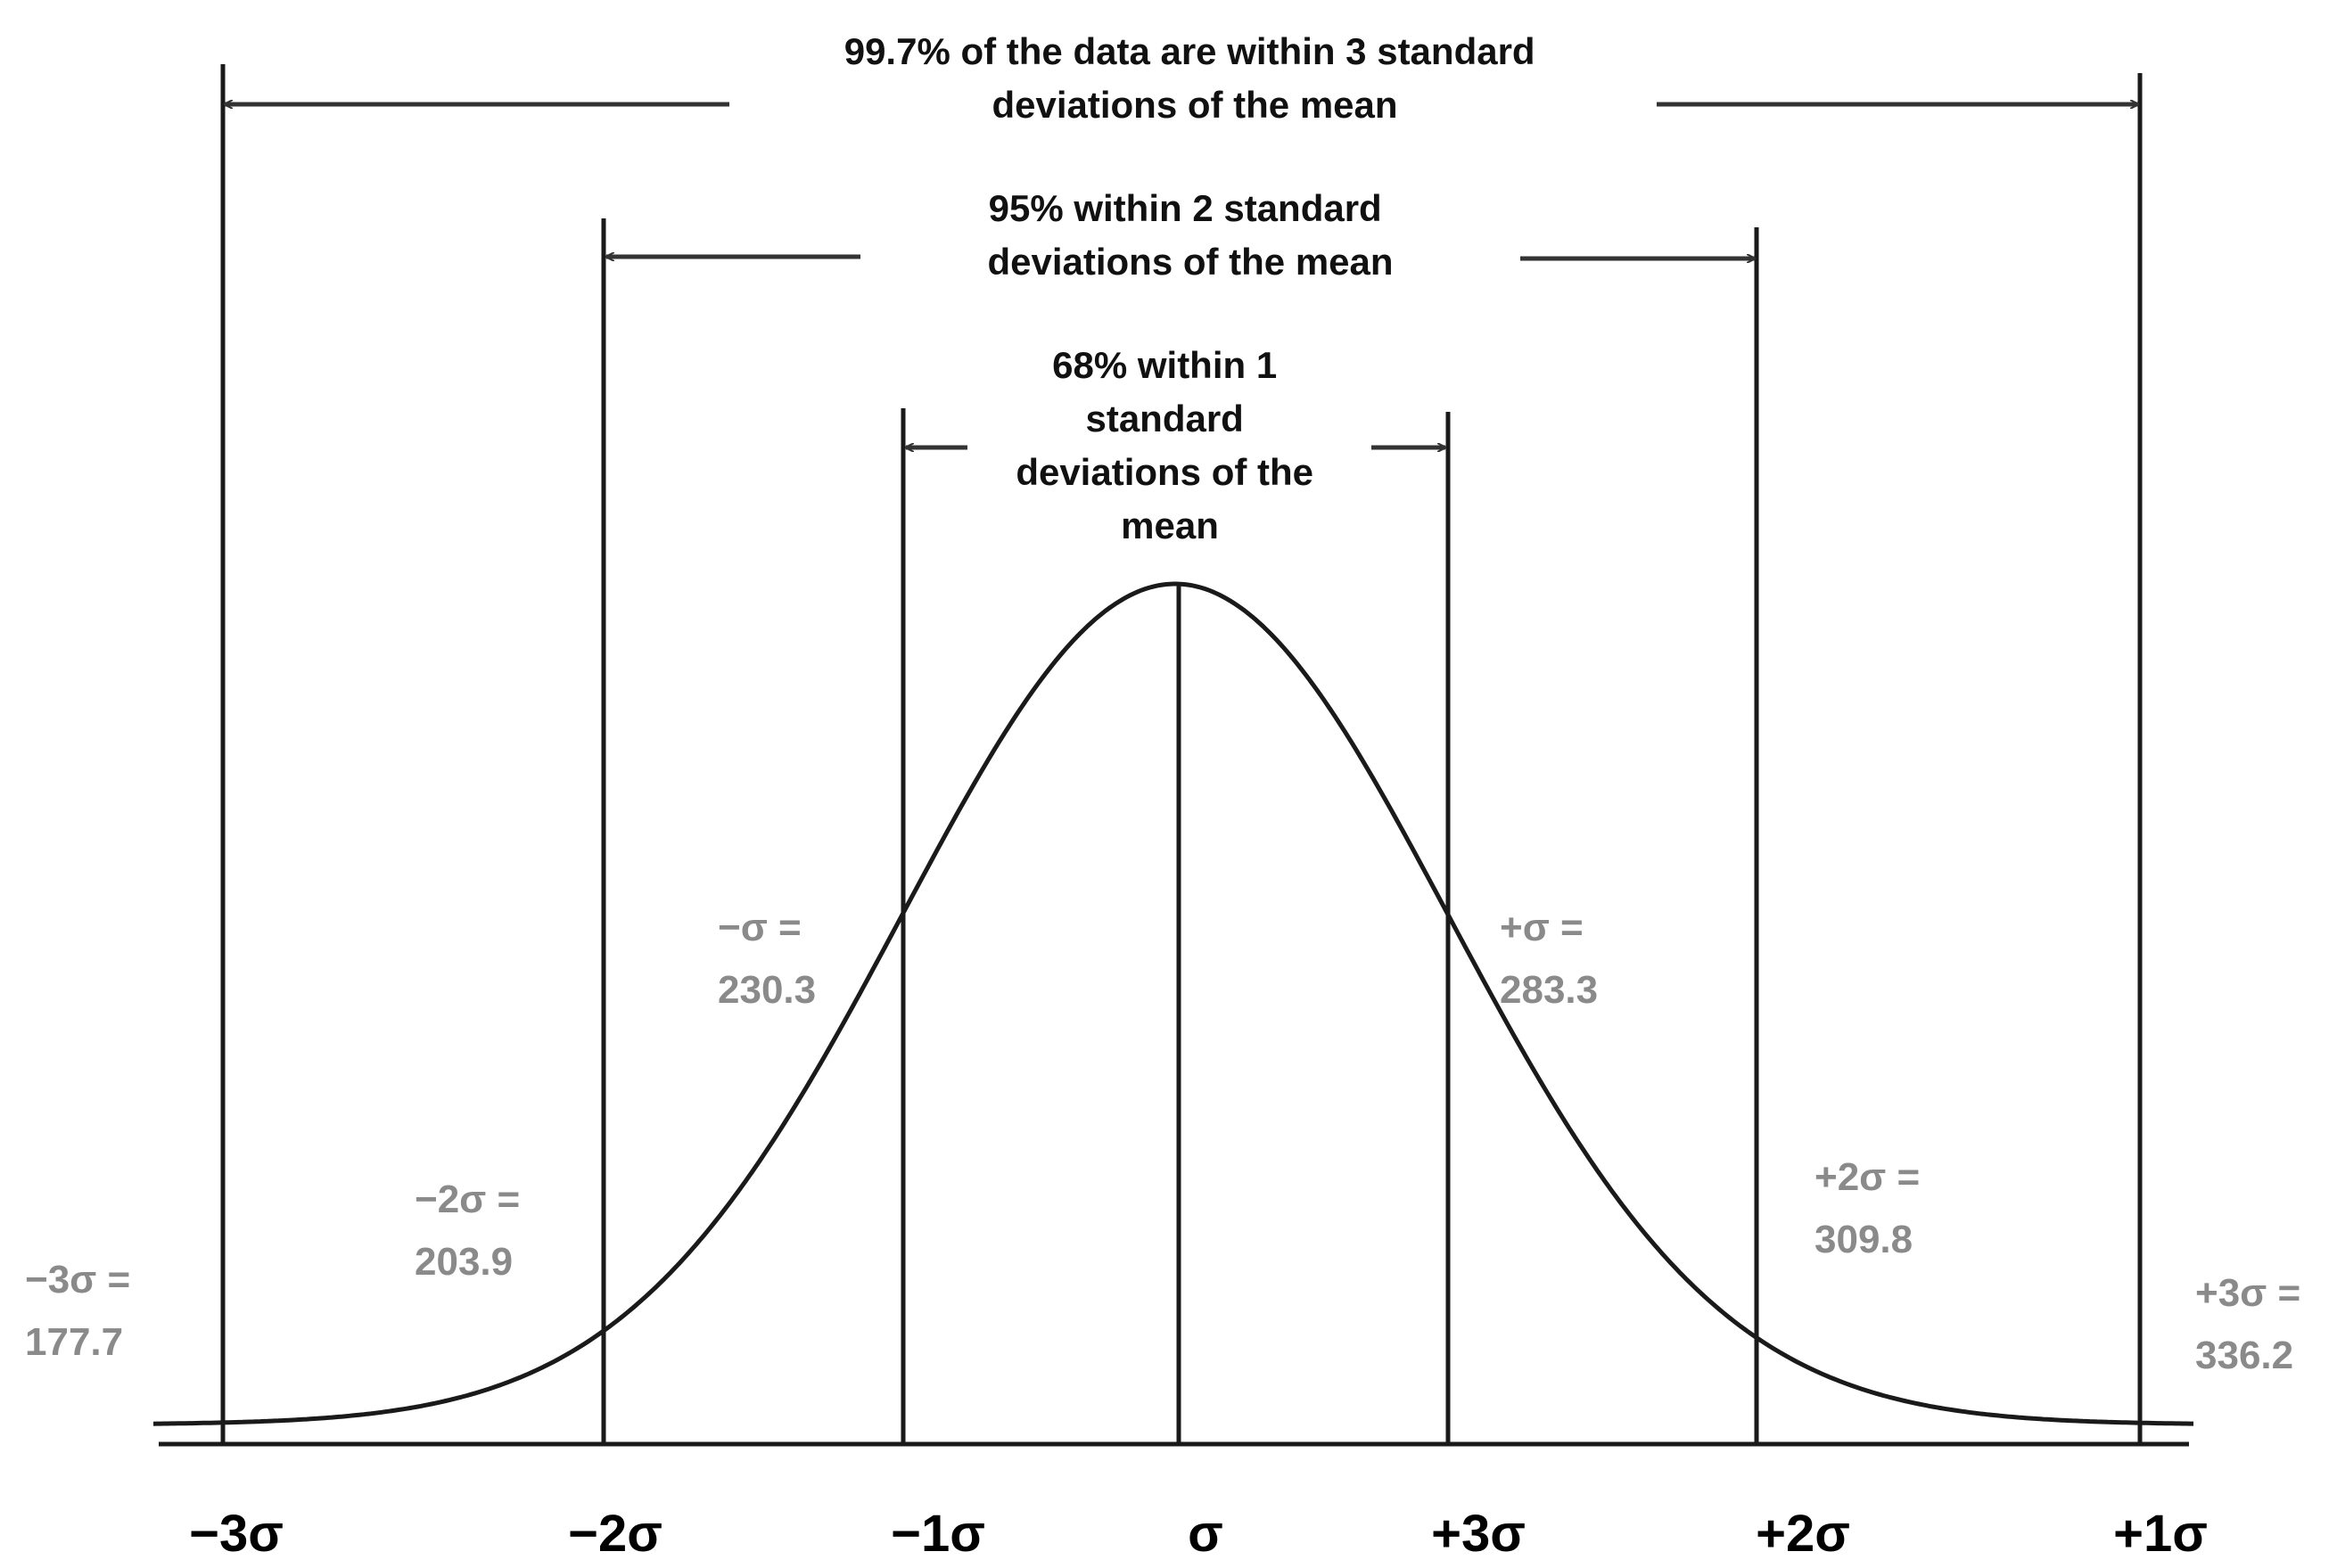 The image size is (2337, 1568). I want to click on axis-tick-plus2sigma: +2σ, so click(1803, 1534).